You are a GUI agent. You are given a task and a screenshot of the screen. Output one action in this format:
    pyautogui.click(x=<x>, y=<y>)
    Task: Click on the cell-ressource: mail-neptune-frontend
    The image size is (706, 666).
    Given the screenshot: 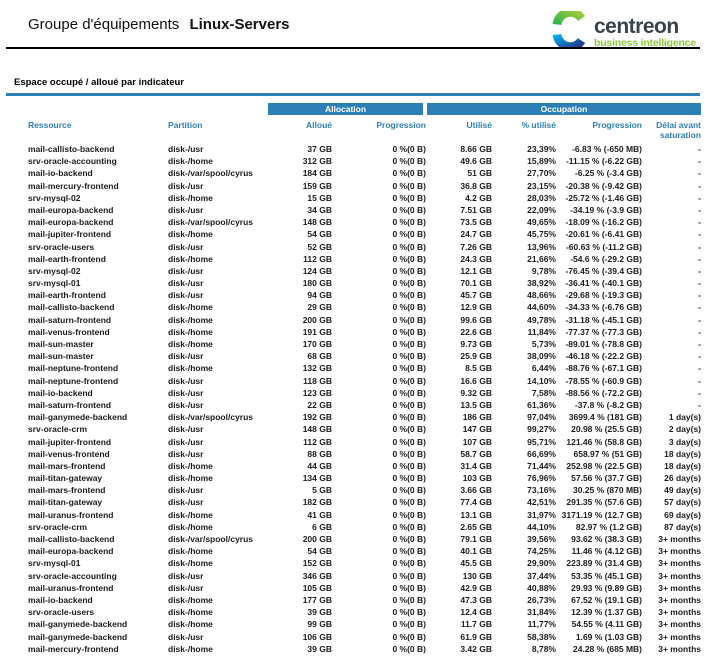 What is the action you would take?
    pyautogui.click(x=73, y=380)
    